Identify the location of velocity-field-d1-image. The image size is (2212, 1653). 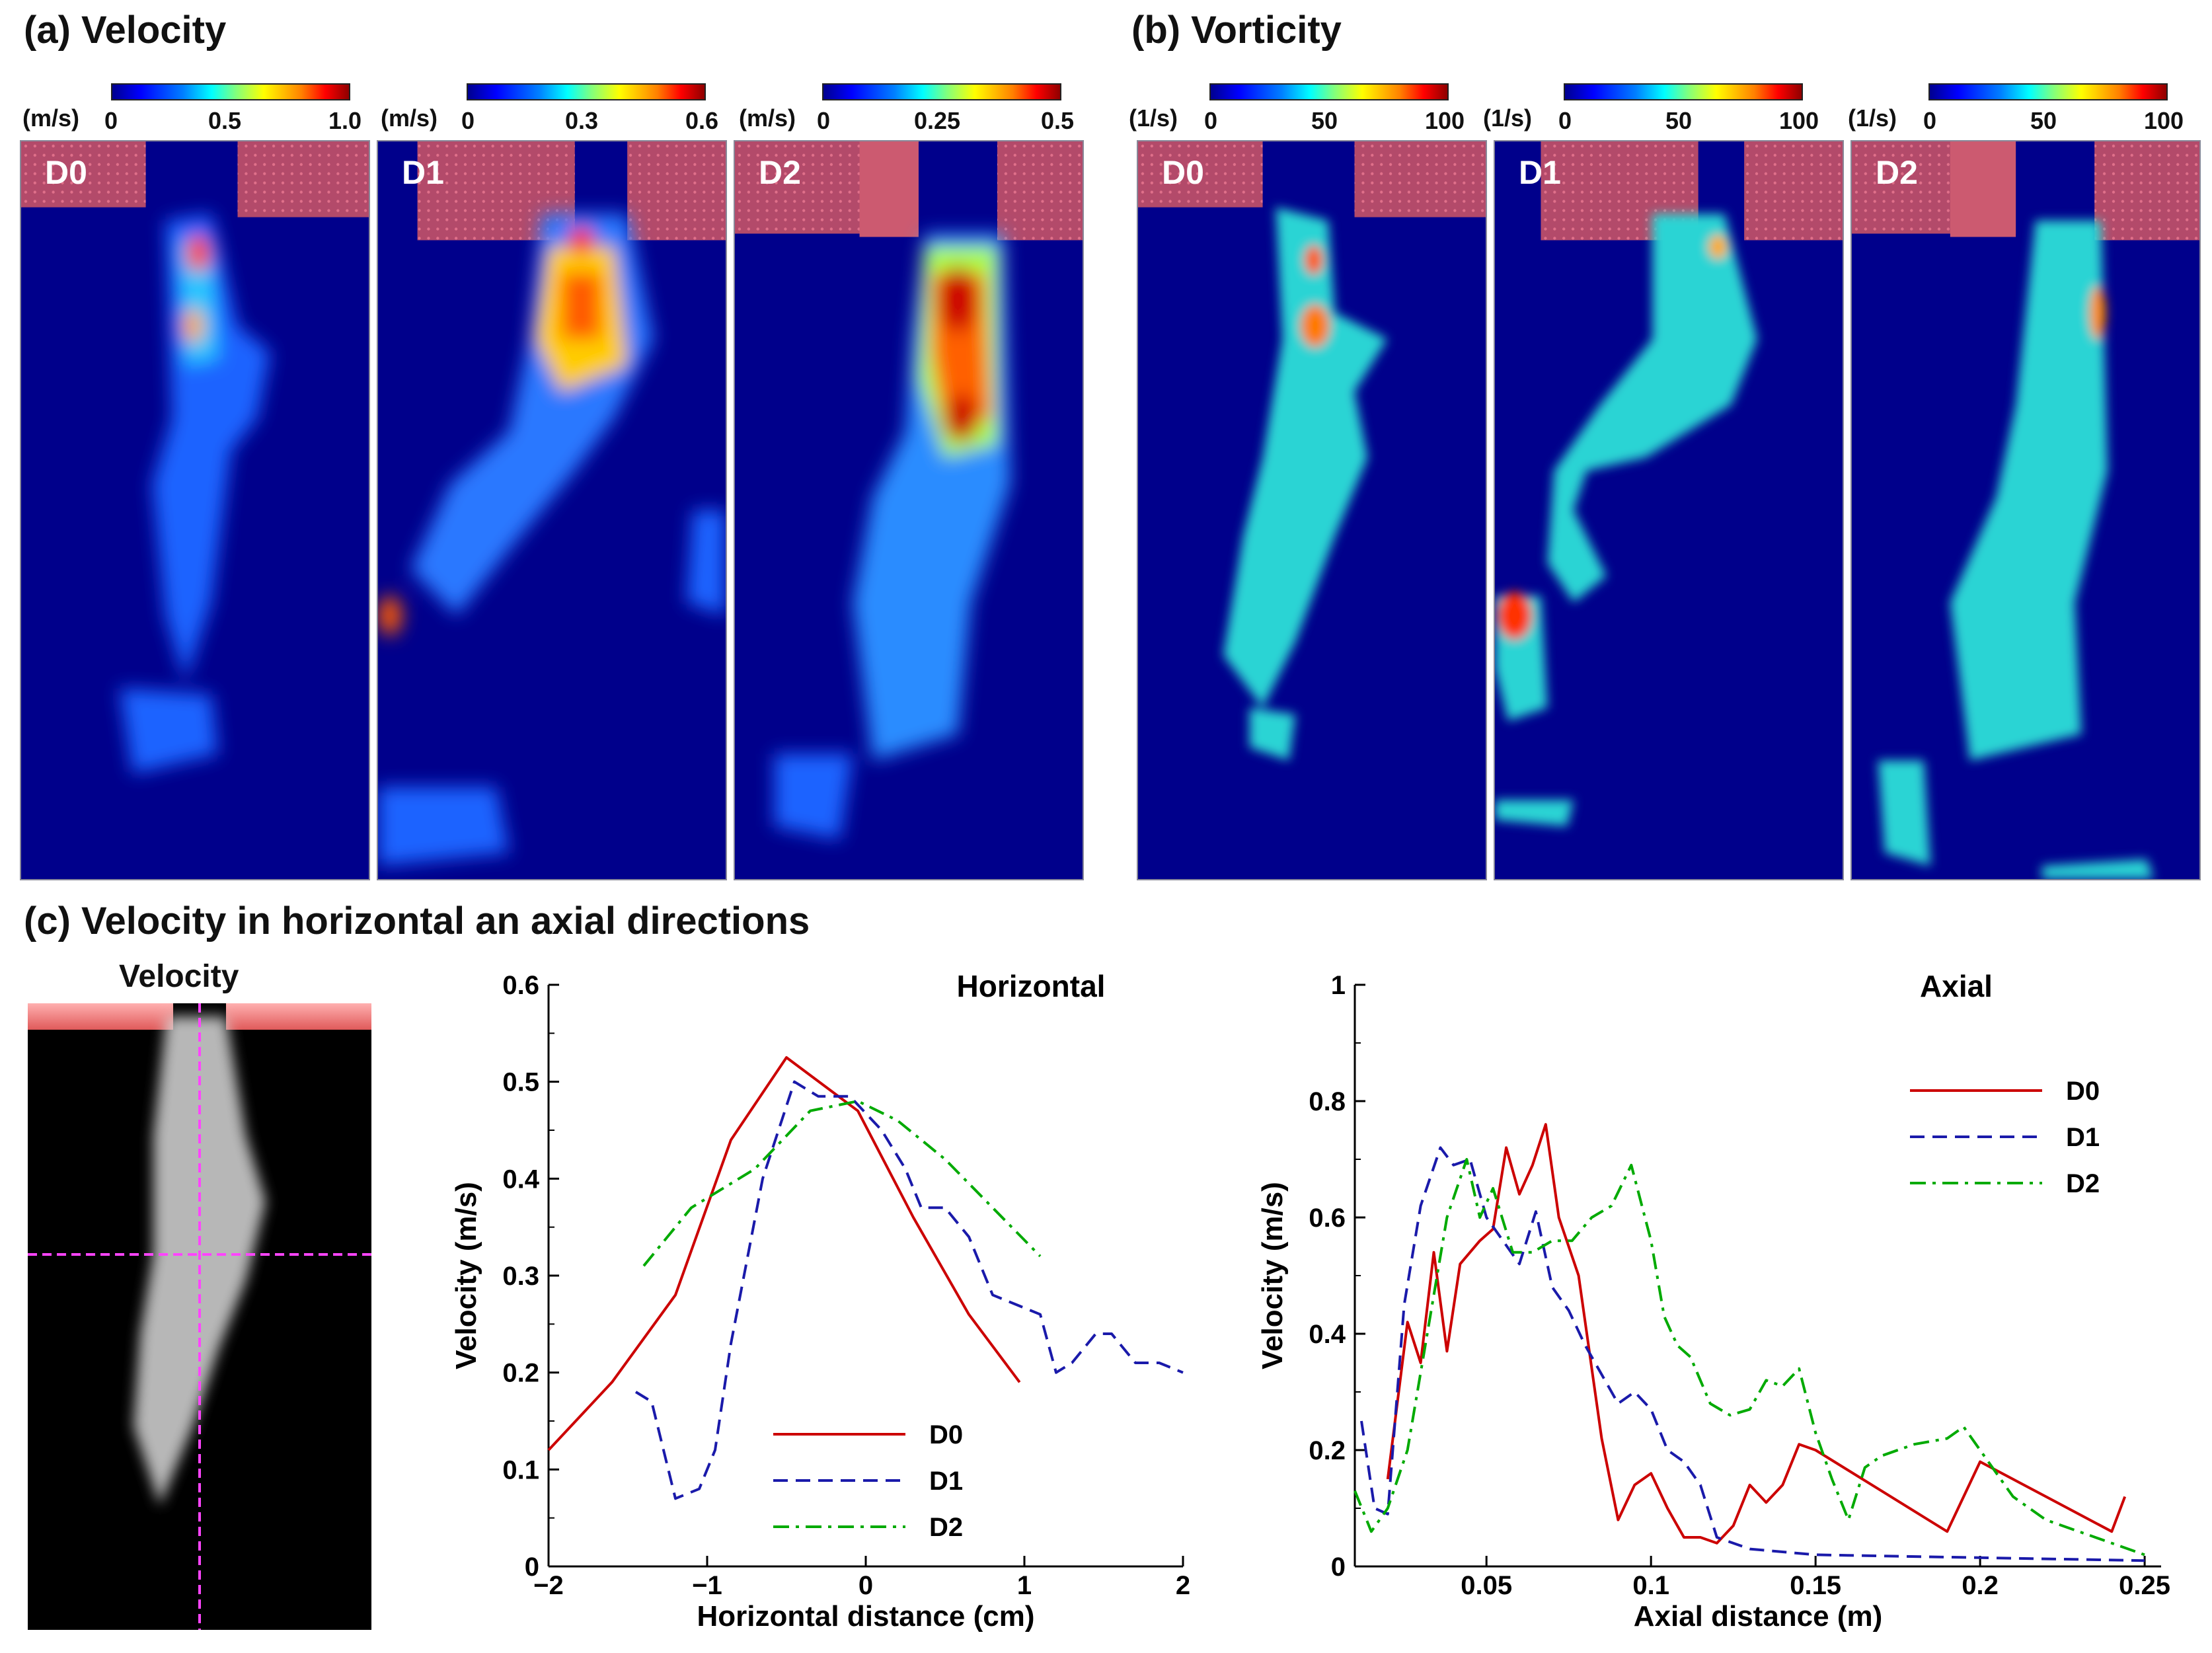
(552, 503).